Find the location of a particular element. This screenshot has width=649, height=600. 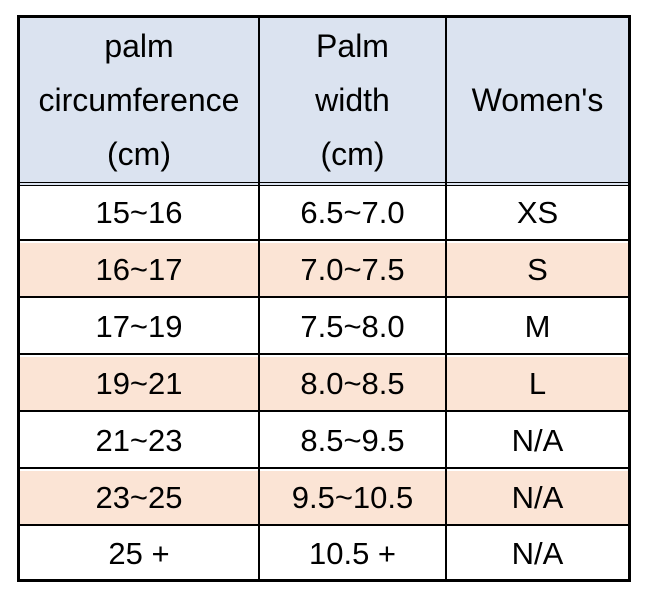

table-cell: 21~23 is located at coordinates (139, 440).